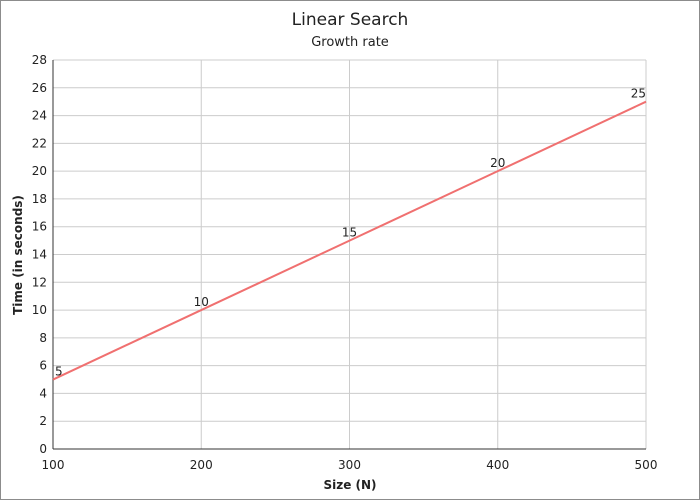 This screenshot has width=700, height=500. What do you see at coordinates (18, 255) in the screenshot?
I see `y-axis-title: Time (in seconds)` at bounding box center [18, 255].